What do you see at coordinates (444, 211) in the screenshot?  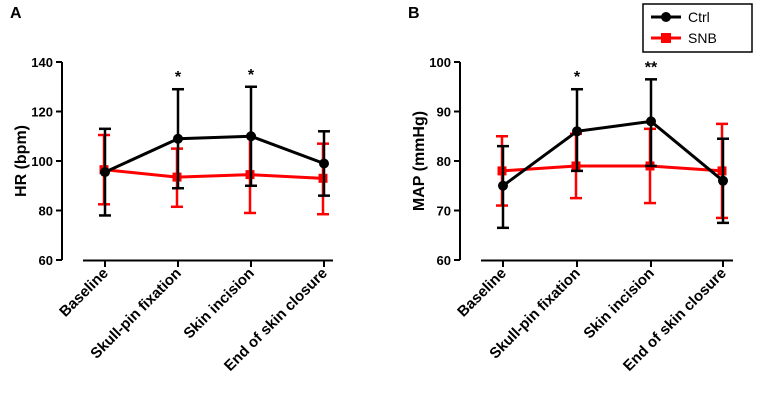 I see `y-tick-label: 70` at bounding box center [444, 211].